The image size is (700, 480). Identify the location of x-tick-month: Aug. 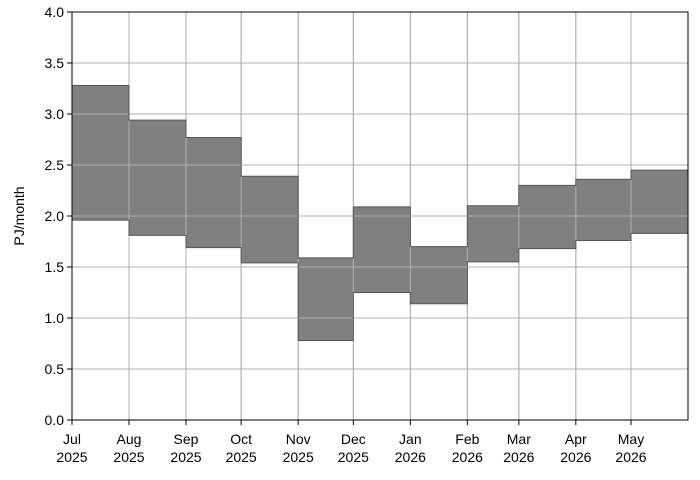
(129, 439).